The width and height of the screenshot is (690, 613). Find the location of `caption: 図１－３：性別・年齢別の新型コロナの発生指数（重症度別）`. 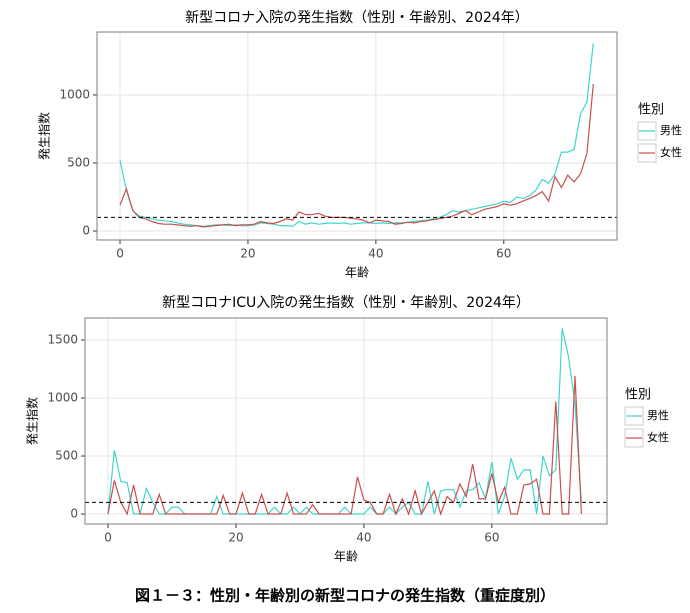

caption: 図１－３：性別・年齢別の新型コロナの発生指数（重症度別） is located at coordinates (345, 596).